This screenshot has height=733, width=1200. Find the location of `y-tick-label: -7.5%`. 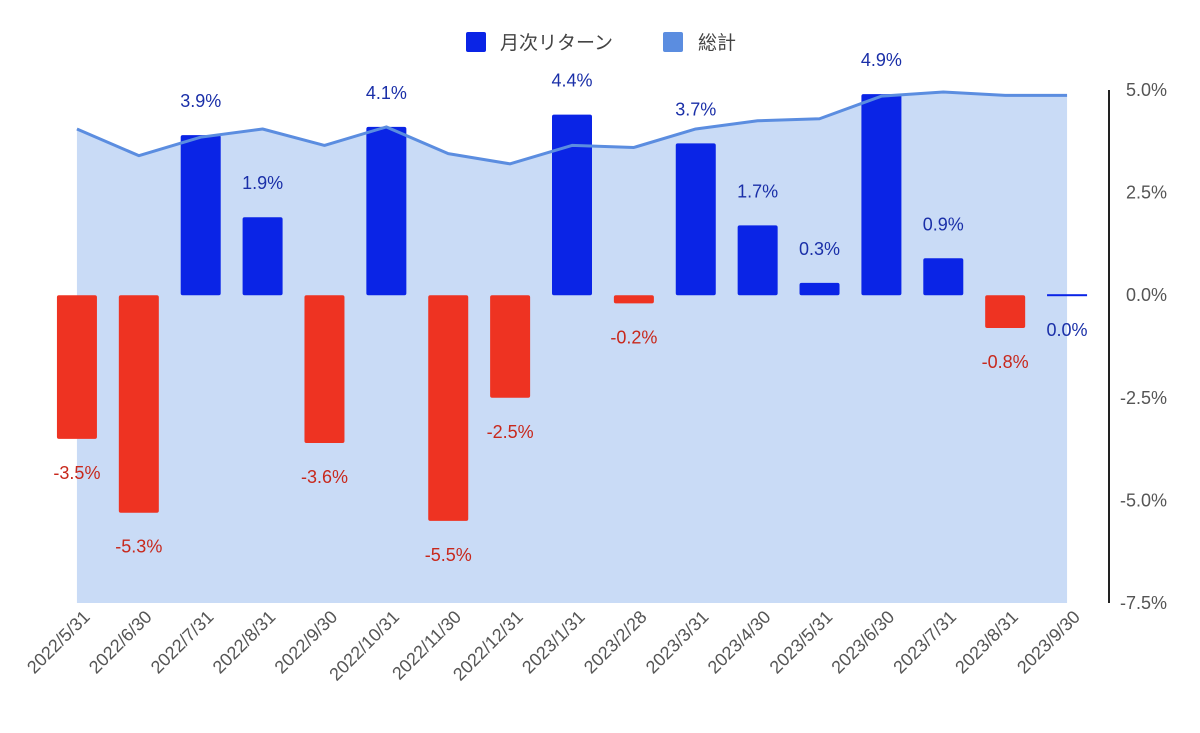

y-tick-label: -7.5% is located at coordinates (1143, 603).